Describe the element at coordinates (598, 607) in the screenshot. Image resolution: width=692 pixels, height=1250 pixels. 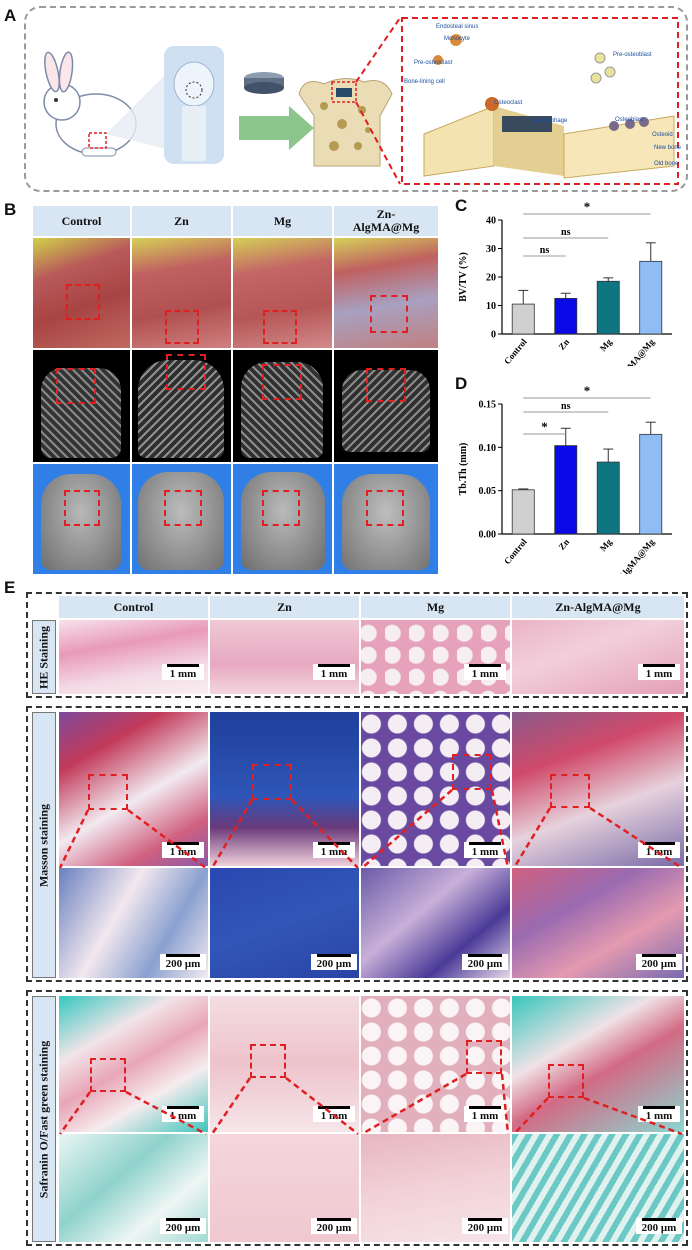
I see `e-header-zn-algma: Zn-AlgMA@Mg` at that location.